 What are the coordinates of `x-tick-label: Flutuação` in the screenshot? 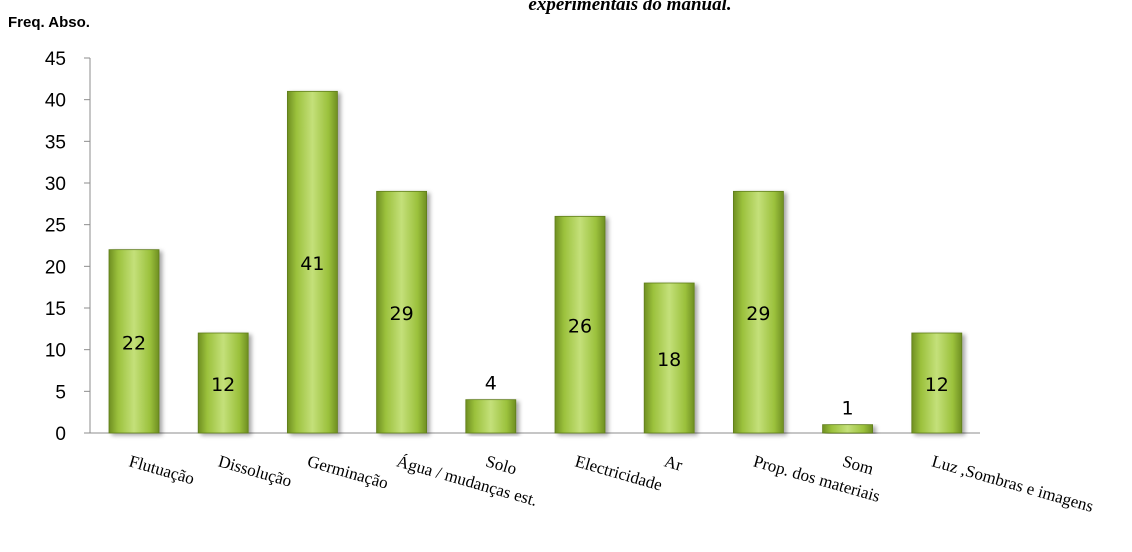 It's located at (162, 470).